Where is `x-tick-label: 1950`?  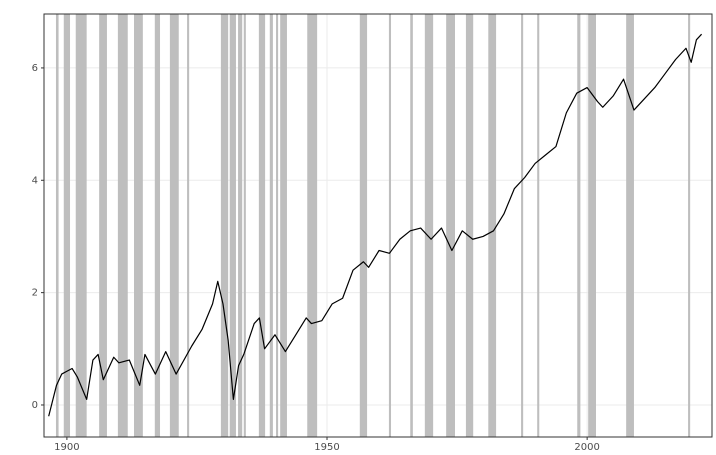
x-tick-label: 1950 is located at coordinates (326, 446).